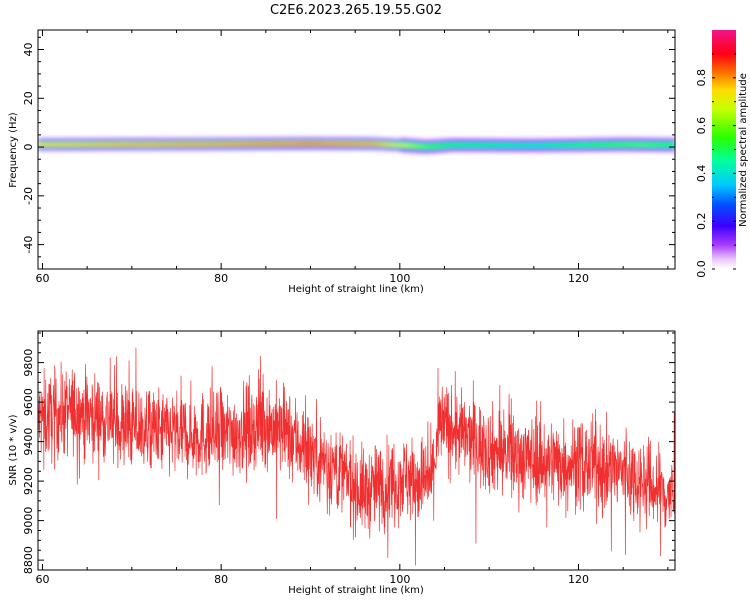 This screenshot has width=750, height=600. I want to click on tick-label: 9200, so click(28, 481).